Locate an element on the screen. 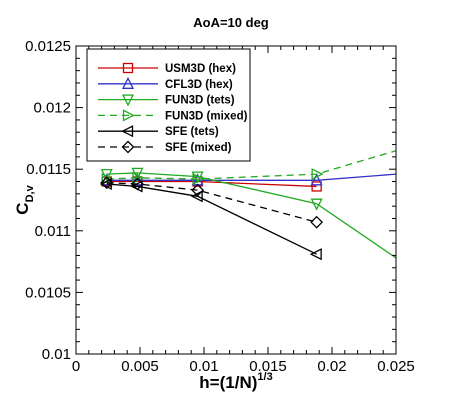 The height and width of the screenshot is (400, 450). x-tick-label: 0.01 is located at coordinates (203, 366).